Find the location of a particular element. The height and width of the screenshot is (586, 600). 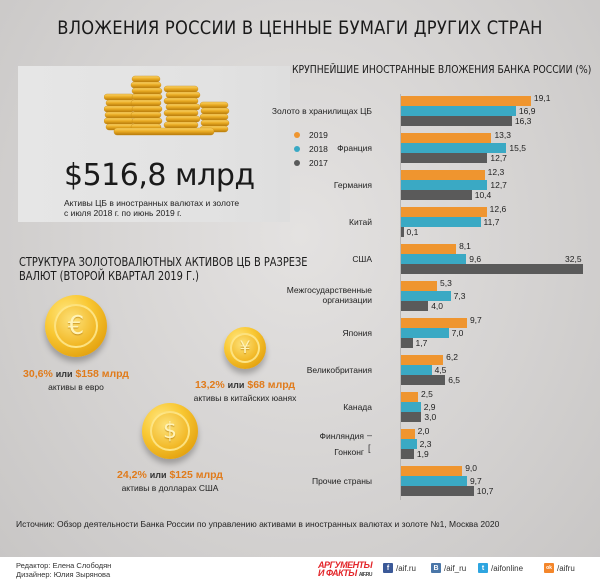

vk-icon: B is located at coordinates (436, 568).